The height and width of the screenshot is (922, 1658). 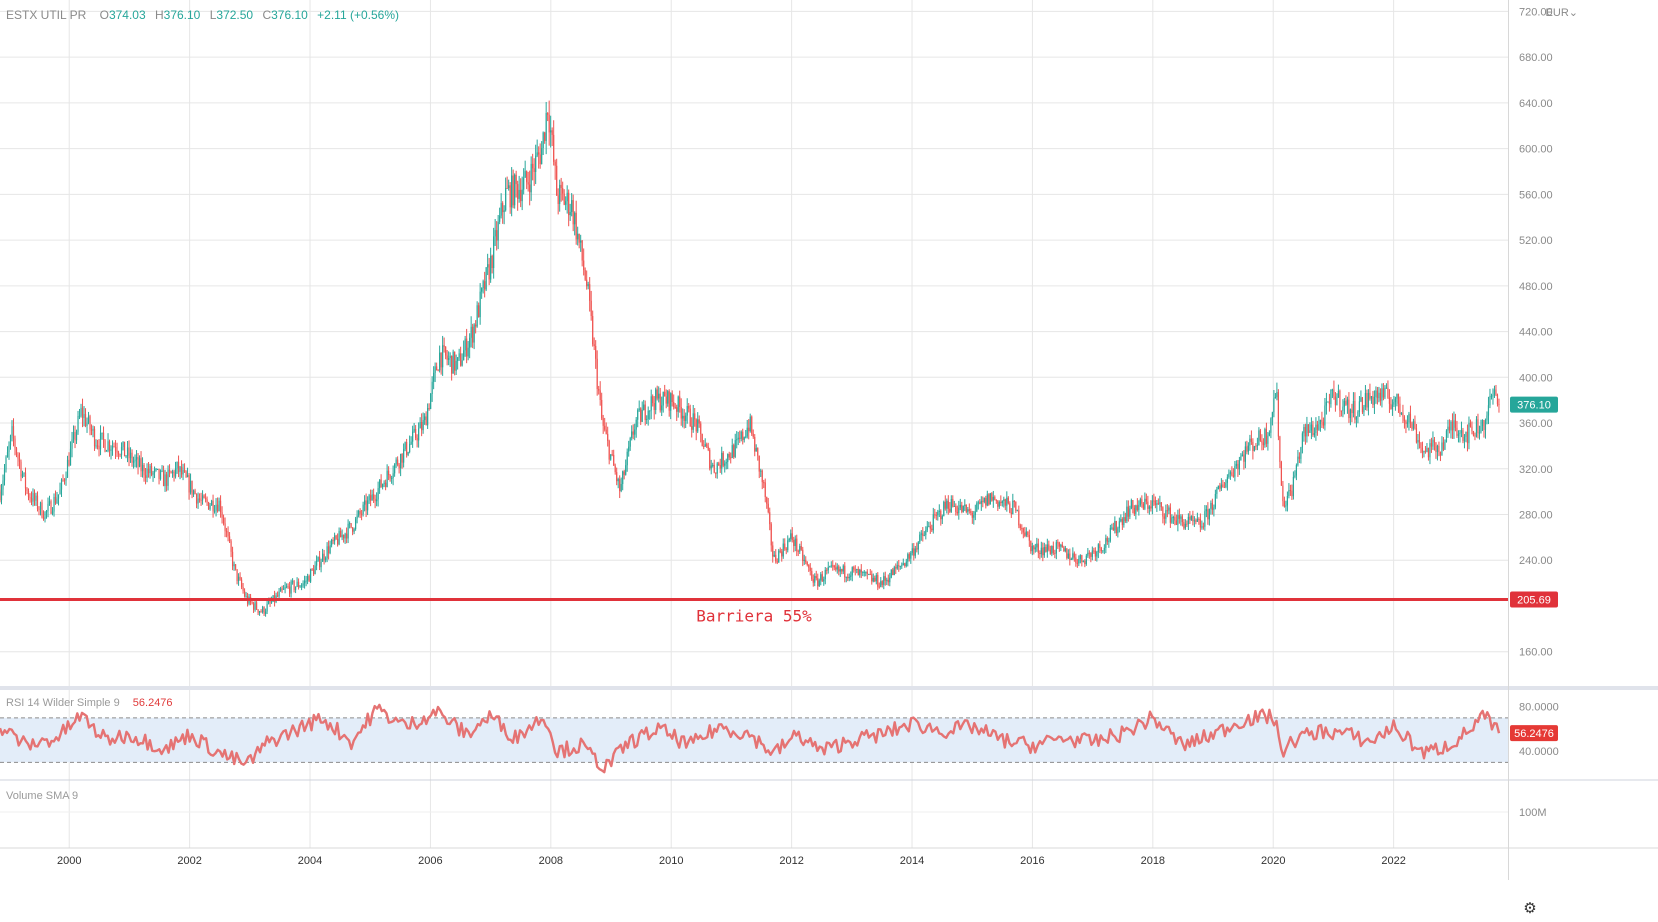 What do you see at coordinates (235, 15) in the screenshot?
I see `low-value: 372.50` at bounding box center [235, 15].